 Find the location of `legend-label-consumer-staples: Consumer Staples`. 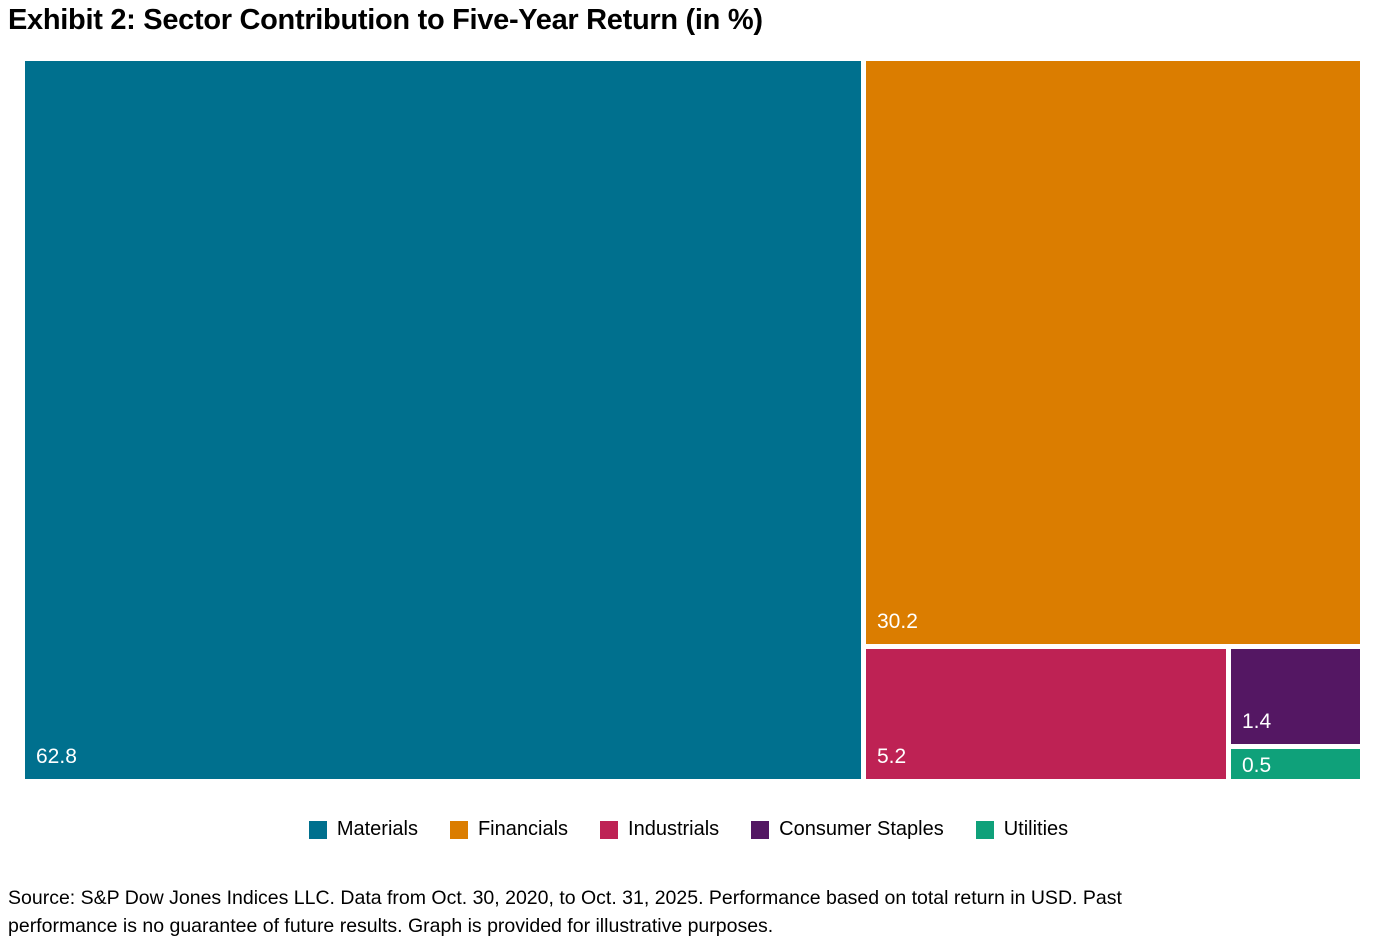

legend-label-consumer-staples: Consumer Staples is located at coordinates (861, 829).